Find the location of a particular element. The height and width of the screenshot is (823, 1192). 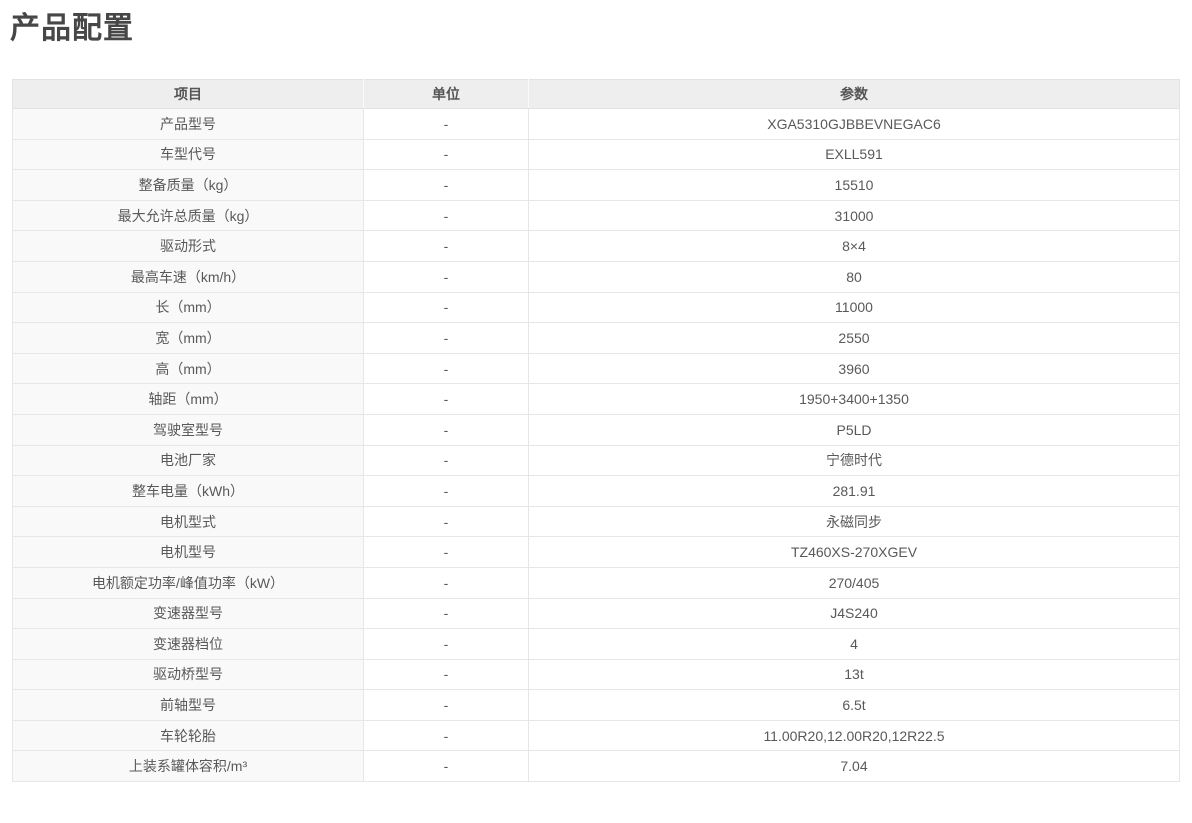

column-header-unit: 单位 is located at coordinates (446, 94).